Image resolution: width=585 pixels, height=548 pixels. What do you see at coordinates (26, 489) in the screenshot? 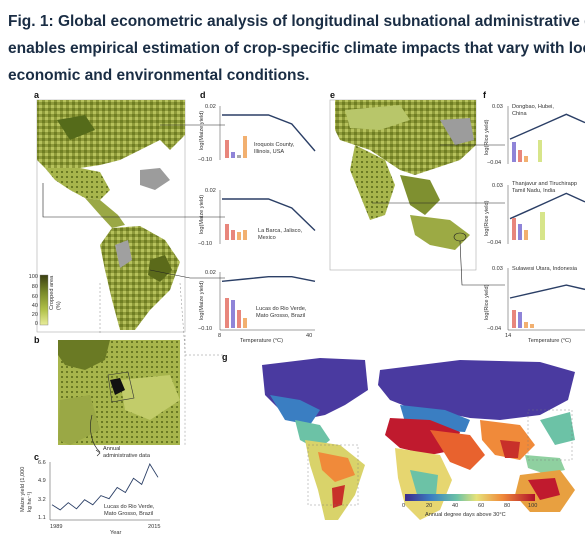
I see `c-ylabel: Maize yield (1,000 kg ha⁻¹)` at bounding box center [26, 489].